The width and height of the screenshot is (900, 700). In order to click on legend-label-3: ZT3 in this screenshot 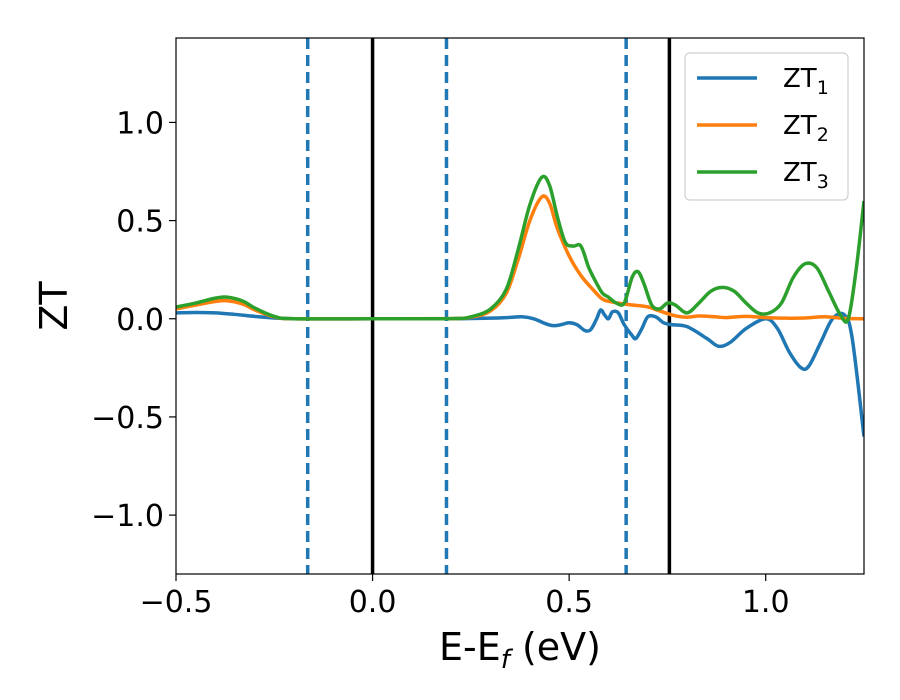, I will do `click(806, 175)`.